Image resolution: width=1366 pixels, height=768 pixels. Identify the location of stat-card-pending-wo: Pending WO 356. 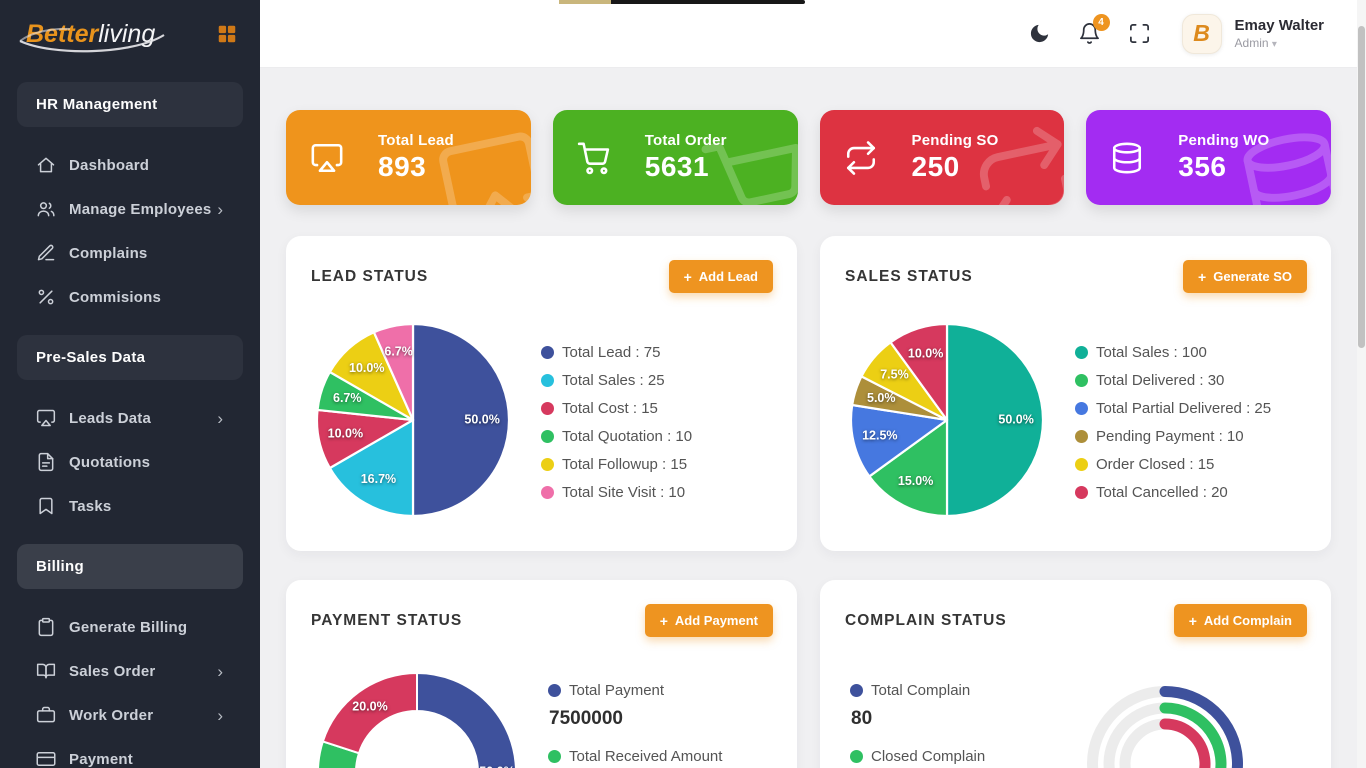
(1208, 157).